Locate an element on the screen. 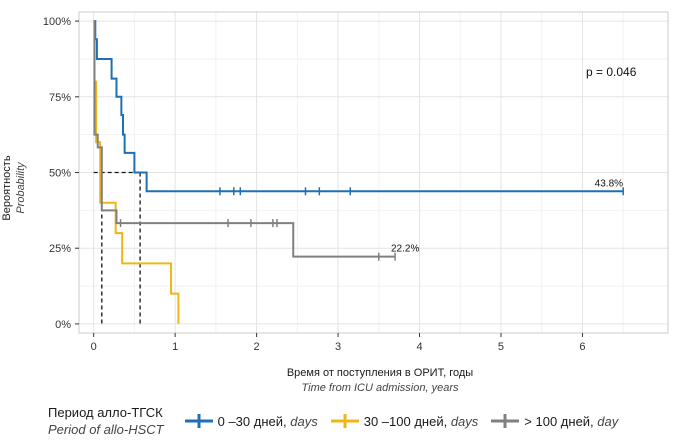  legend-item-30-100: 30 –100 дней, days is located at coordinates (404, 421).